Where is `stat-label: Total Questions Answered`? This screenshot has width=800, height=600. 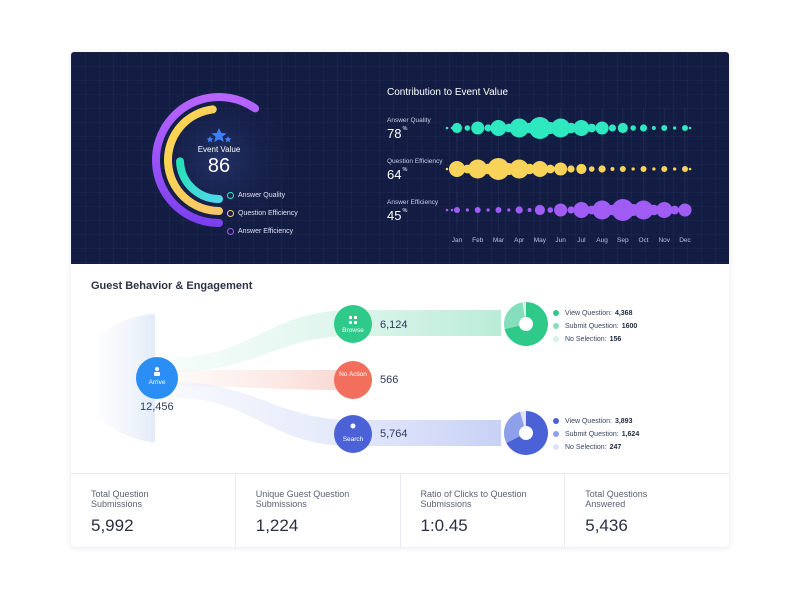 stat-label: Total Questions Answered is located at coordinates (616, 499).